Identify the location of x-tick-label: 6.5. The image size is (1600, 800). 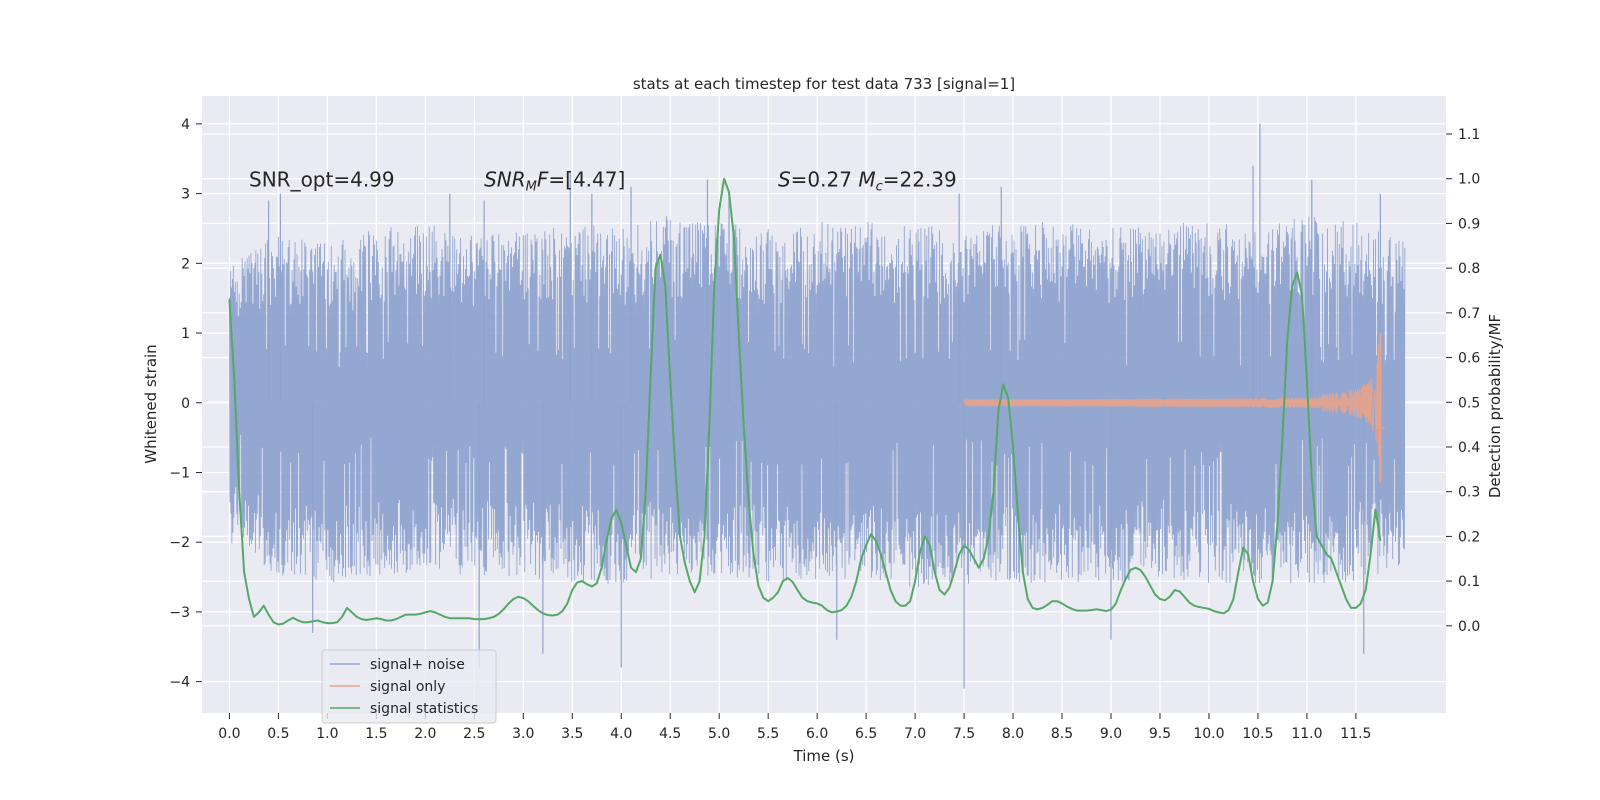
(866, 734).